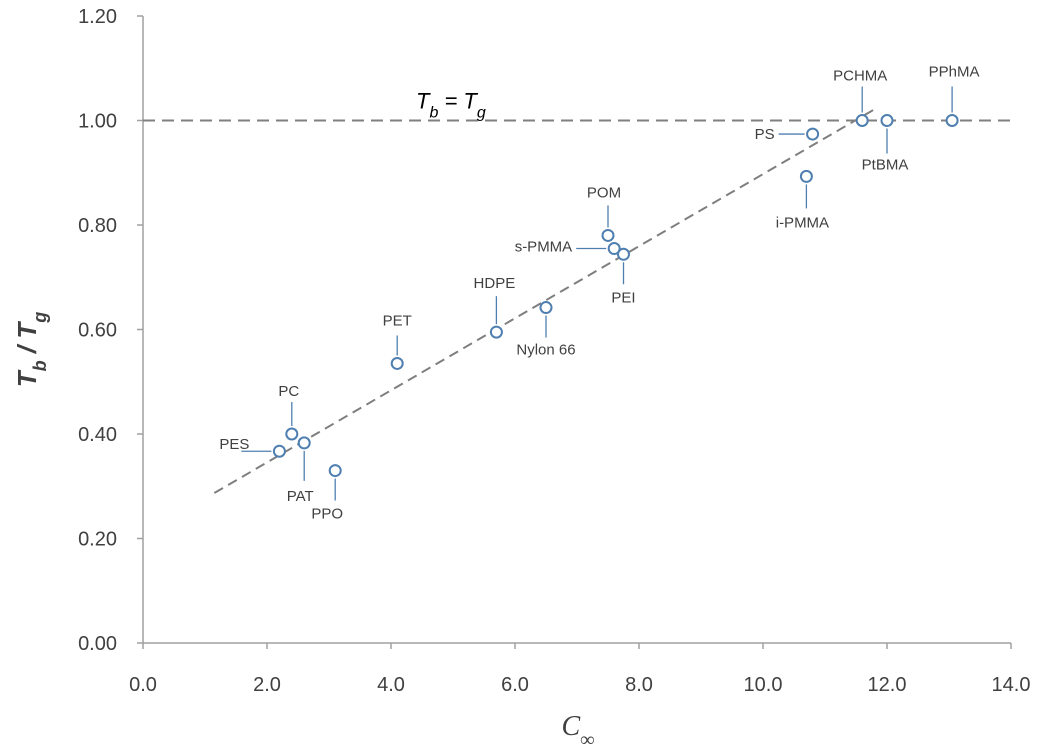 The height and width of the screenshot is (747, 1045). Describe the element at coordinates (97, 122) in the screenshot. I see `y-tick-label: 1.00` at that location.